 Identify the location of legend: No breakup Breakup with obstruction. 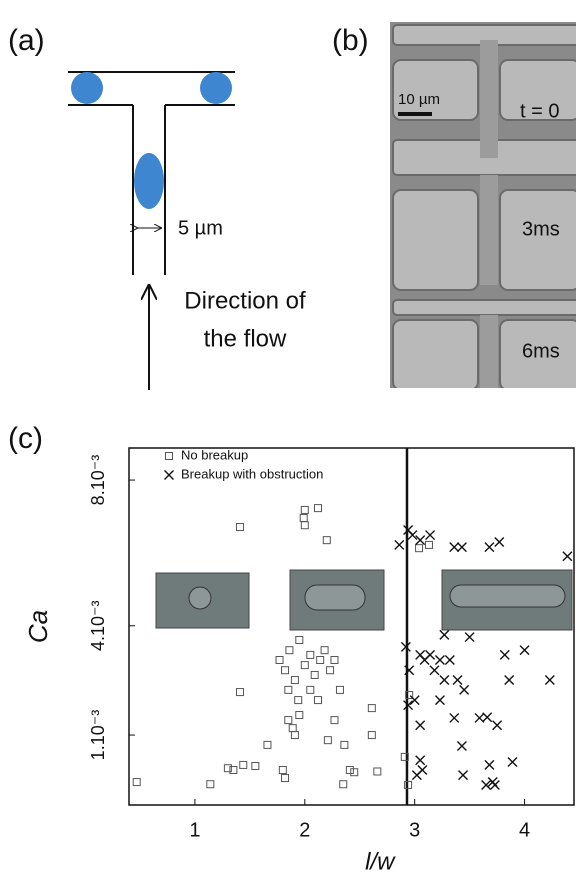
(243, 464).